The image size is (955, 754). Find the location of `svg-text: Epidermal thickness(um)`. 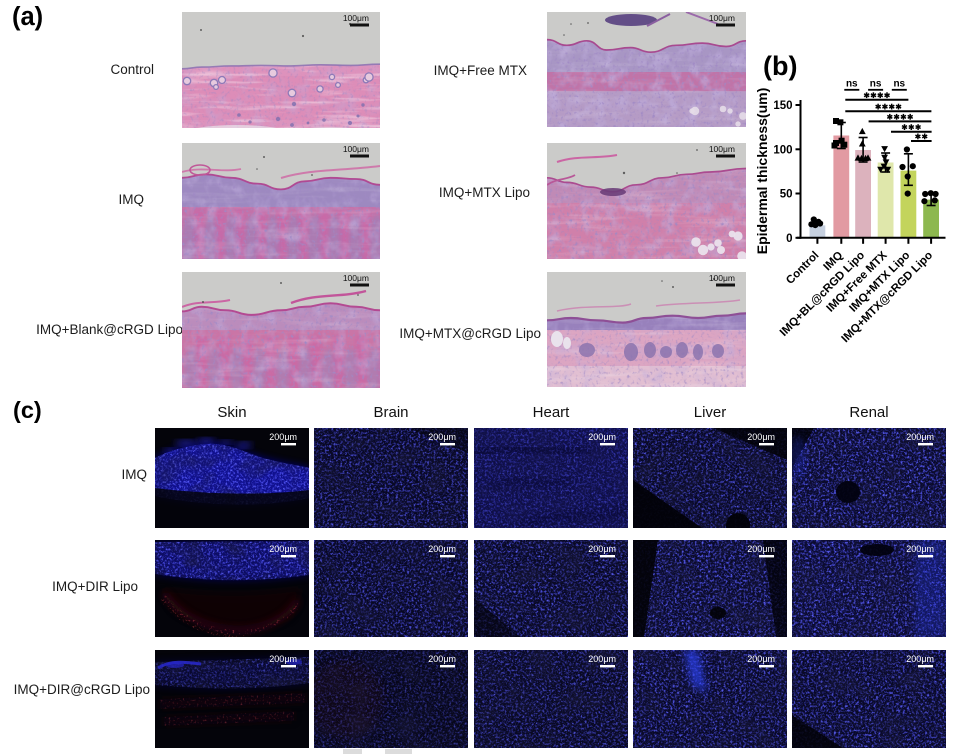

svg-text: Epidermal thickness(um) is located at coordinates (762, 171).